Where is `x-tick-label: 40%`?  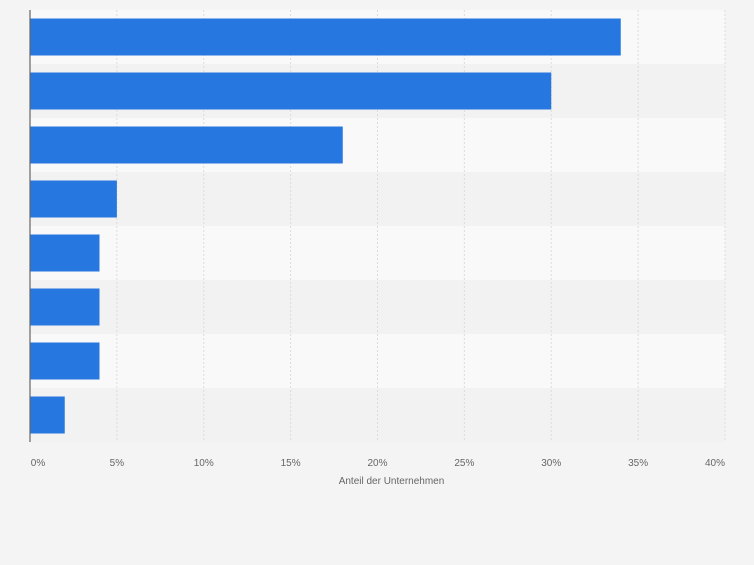
x-tick-label: 40% is located at coordinates (715, 463).